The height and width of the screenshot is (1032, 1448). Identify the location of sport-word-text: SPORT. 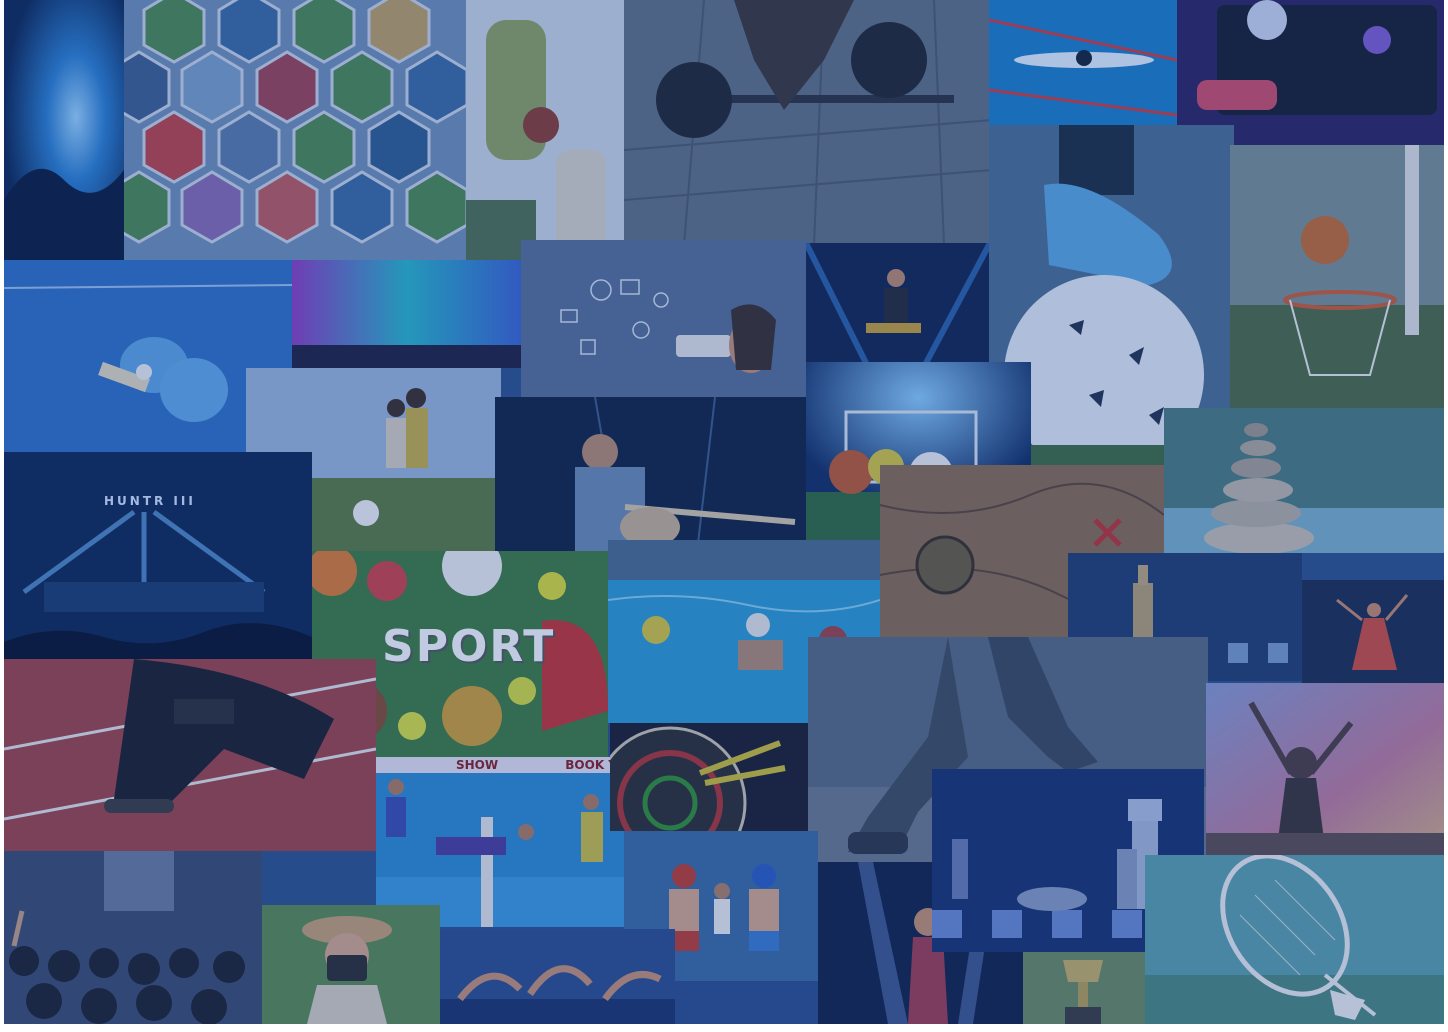
(469, 646).